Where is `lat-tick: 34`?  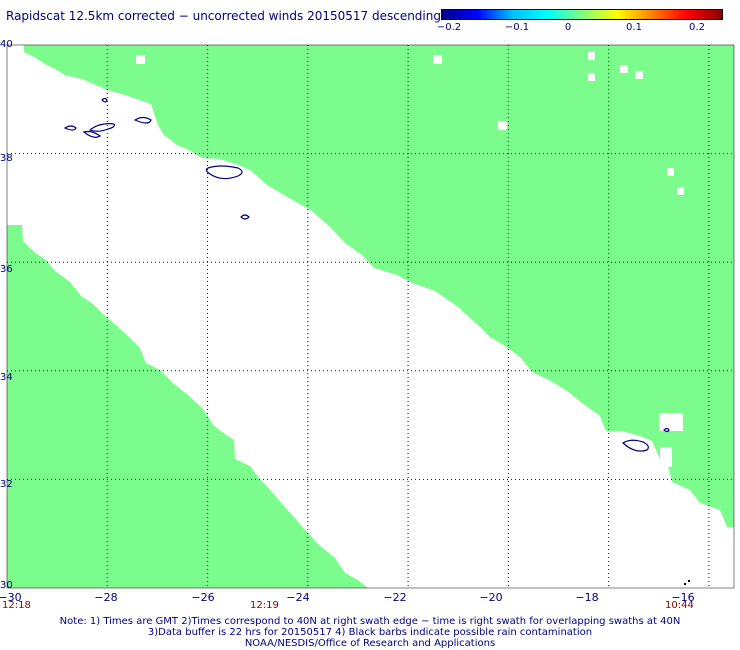 lat-tick: 34 is located at coordinates (6, 377).